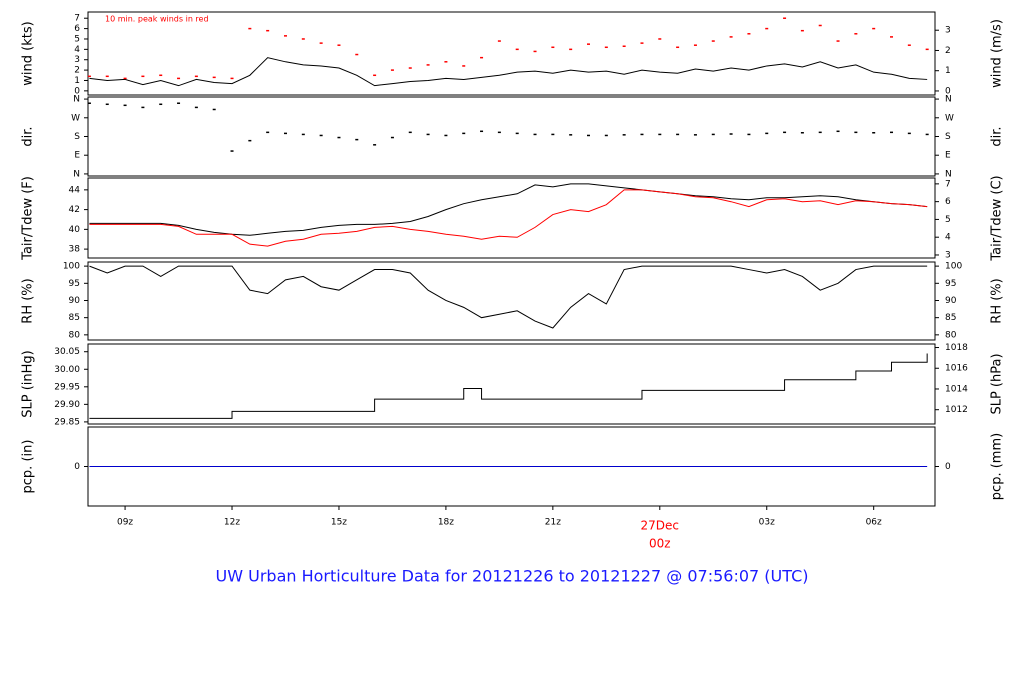  I want to click on y2-tick-label: 4, so click(948, 238).